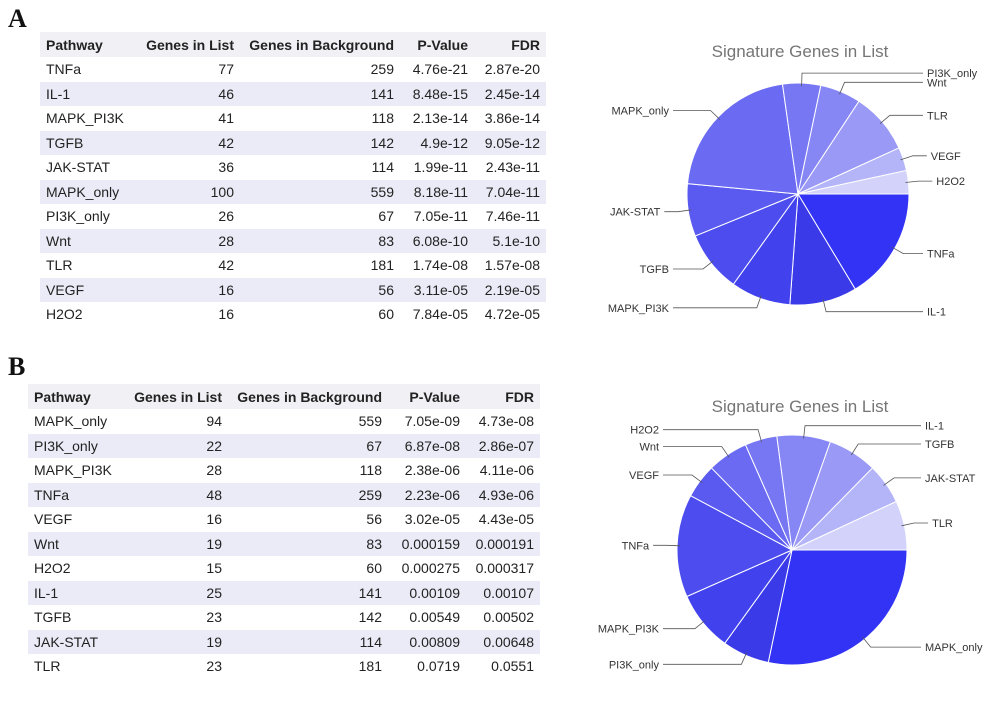 The width and height of the screenshot is (1000, 709). What do you see at coordinates (226, 216) in the screenshot?
I see `cell-genes-in-list: 26` at bounding box center [226, 216].